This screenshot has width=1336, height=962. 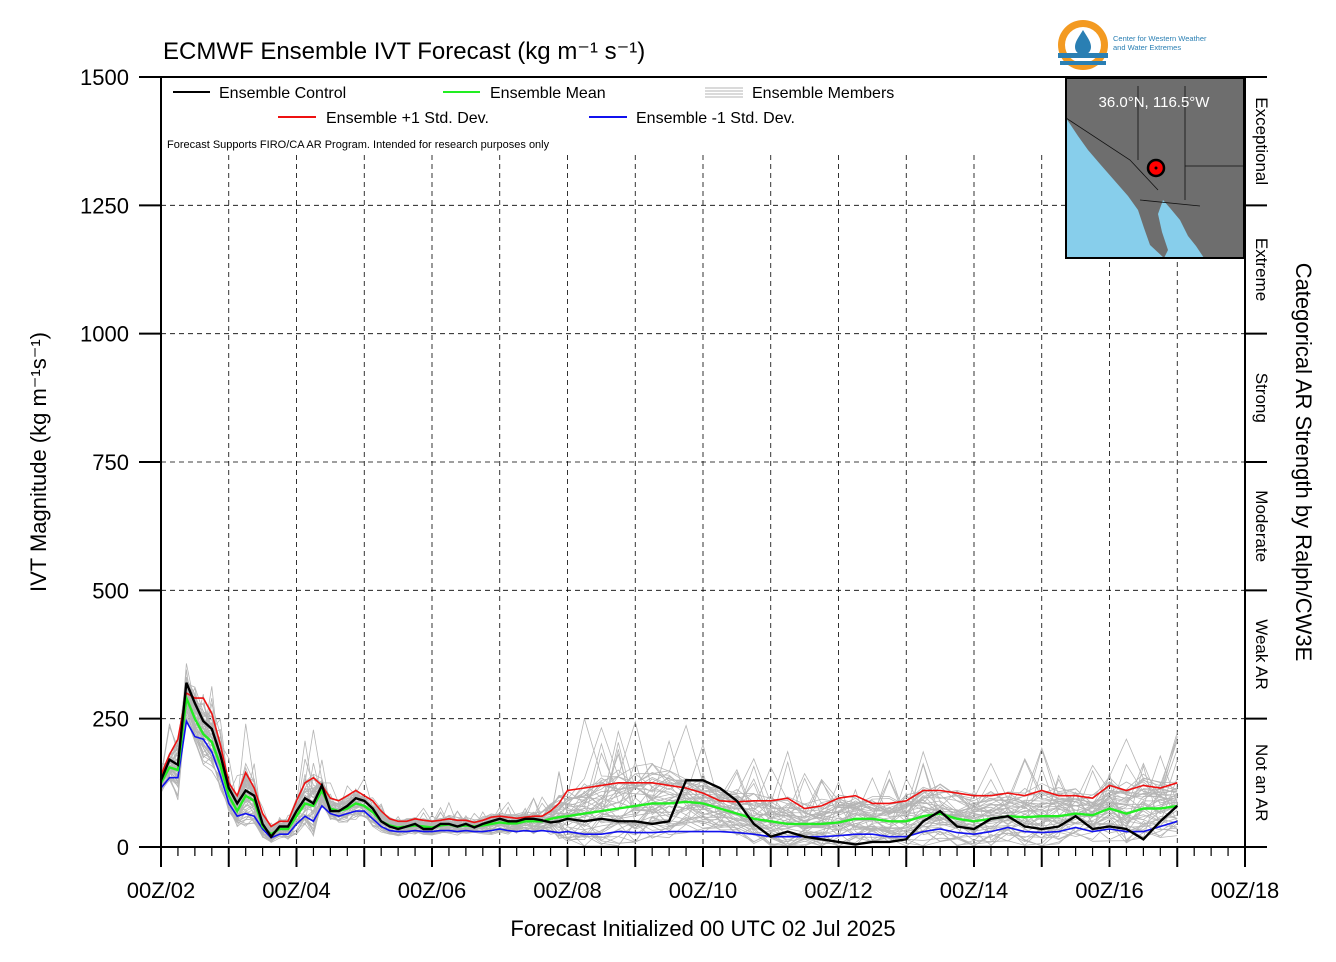 What do you see at coordinates (548, 93) in the screenshot?
I see `legend-mean-label: Ensemble Mean` at bounding box center [548, 93].